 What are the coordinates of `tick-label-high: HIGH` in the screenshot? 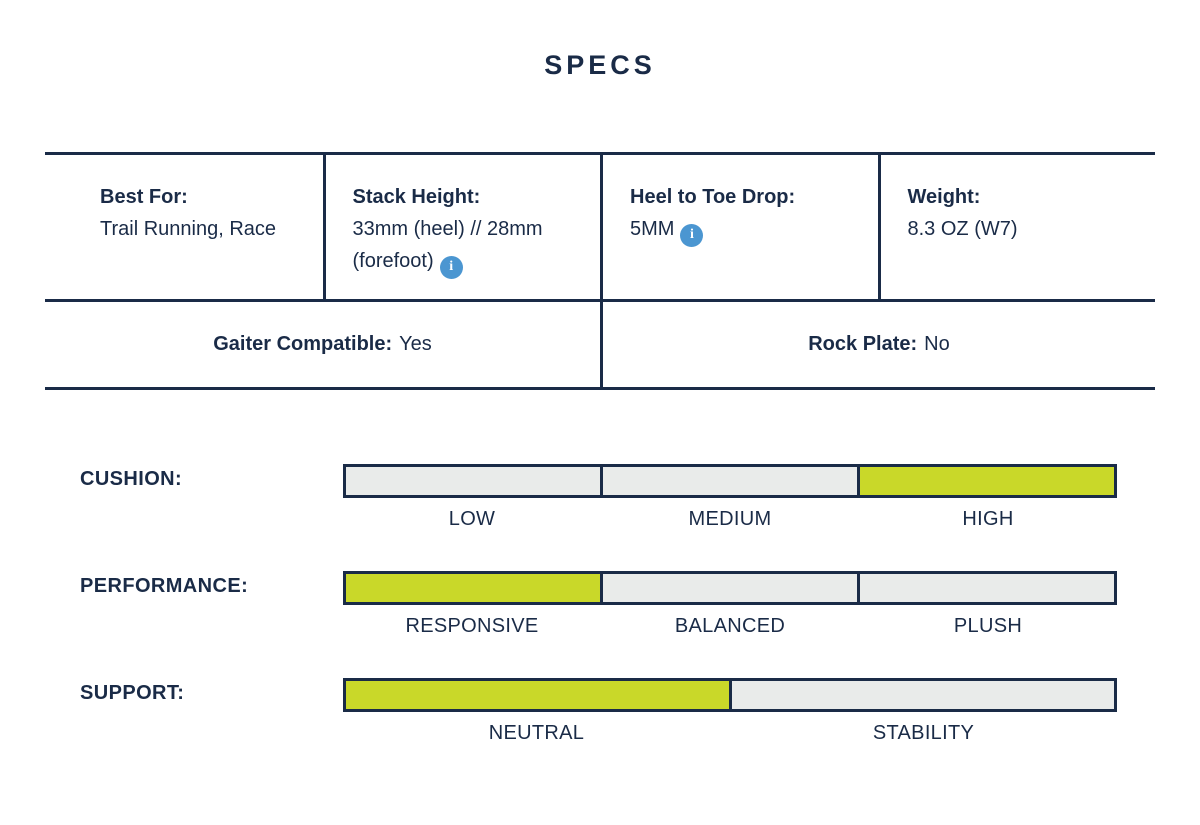 It's located at (988, 519).